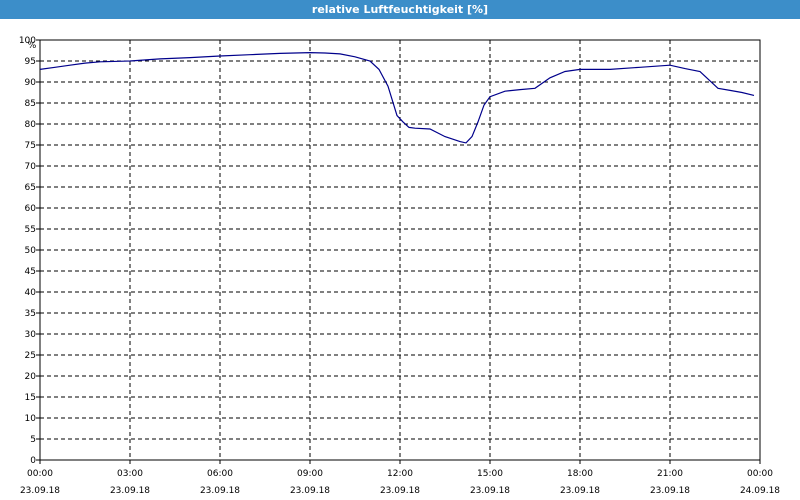 Image resolution: width=800 pixels, height=500 pixels. Describe the element at coordinates (31, 125) in the screenshot. I see `y-tick-label: 80` at that location.